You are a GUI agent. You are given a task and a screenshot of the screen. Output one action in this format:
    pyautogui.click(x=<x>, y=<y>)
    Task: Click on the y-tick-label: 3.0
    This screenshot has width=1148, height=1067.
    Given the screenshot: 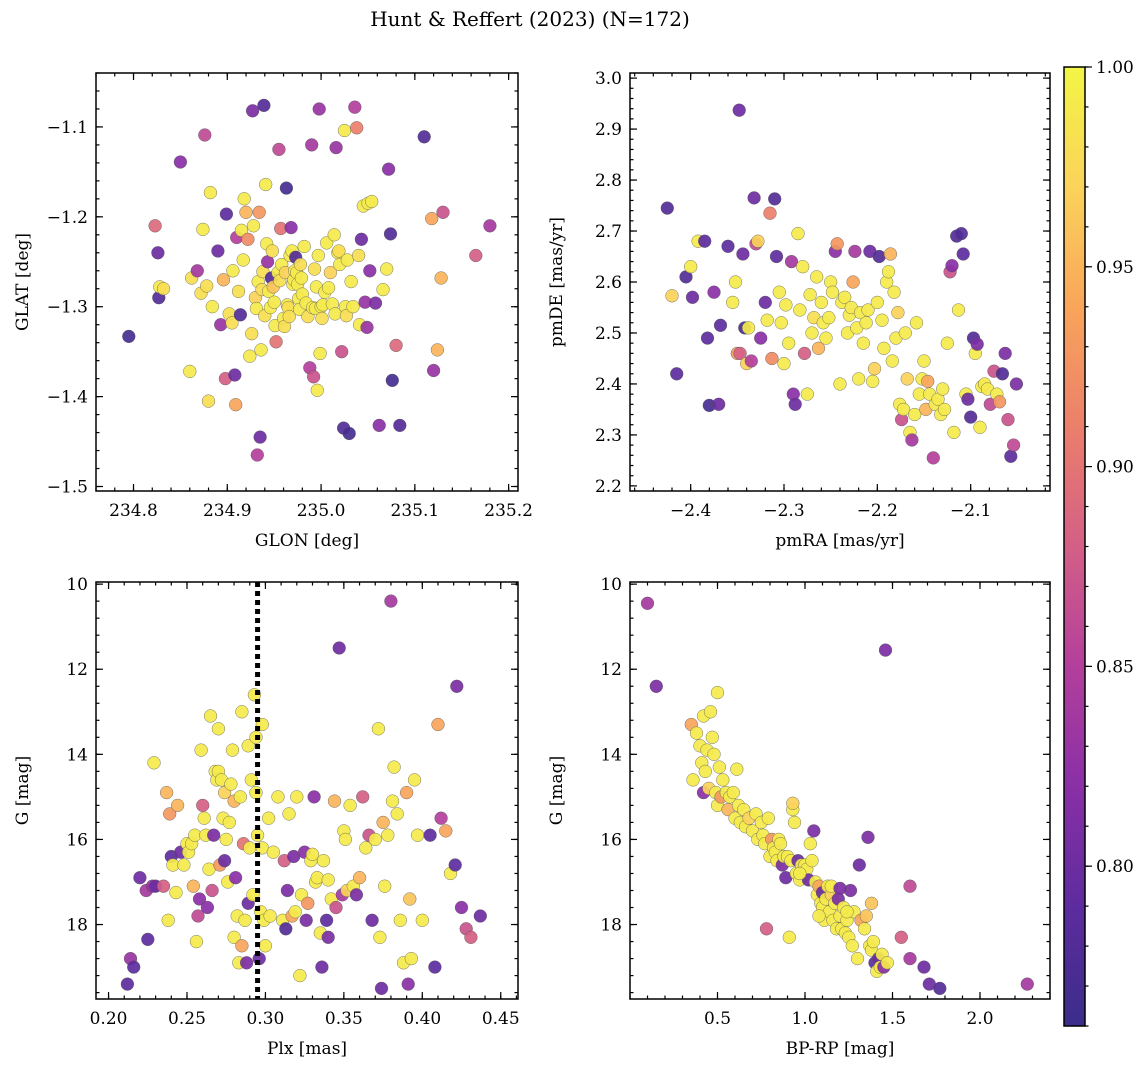 What is the action you would take?
    pyautogui.click(x=608, y=79)
    